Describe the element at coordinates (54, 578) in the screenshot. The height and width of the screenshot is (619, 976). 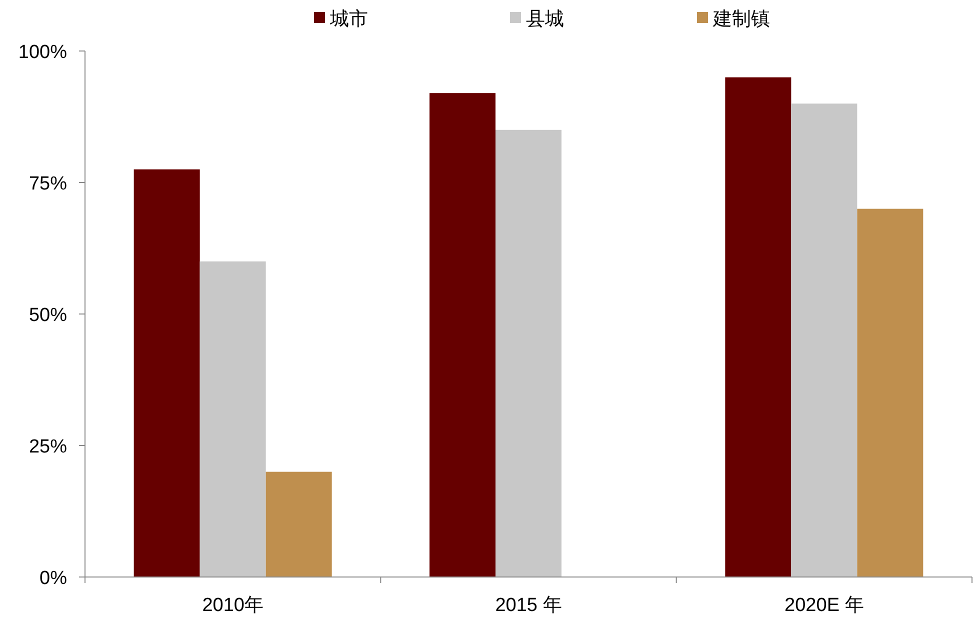
I see `y-tick-label: 0%` at that location.